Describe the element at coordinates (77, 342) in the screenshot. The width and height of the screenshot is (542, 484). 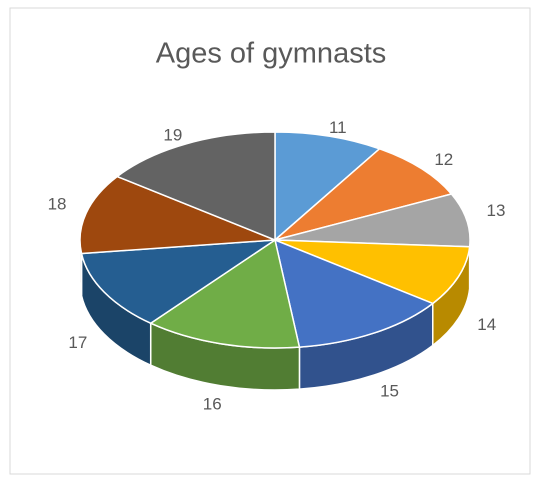
I see `slice-label: 17` at that location.